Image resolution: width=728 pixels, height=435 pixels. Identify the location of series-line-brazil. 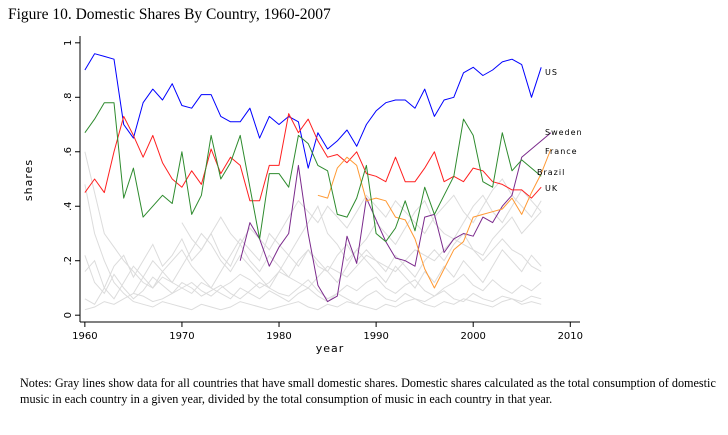
(434, 218).